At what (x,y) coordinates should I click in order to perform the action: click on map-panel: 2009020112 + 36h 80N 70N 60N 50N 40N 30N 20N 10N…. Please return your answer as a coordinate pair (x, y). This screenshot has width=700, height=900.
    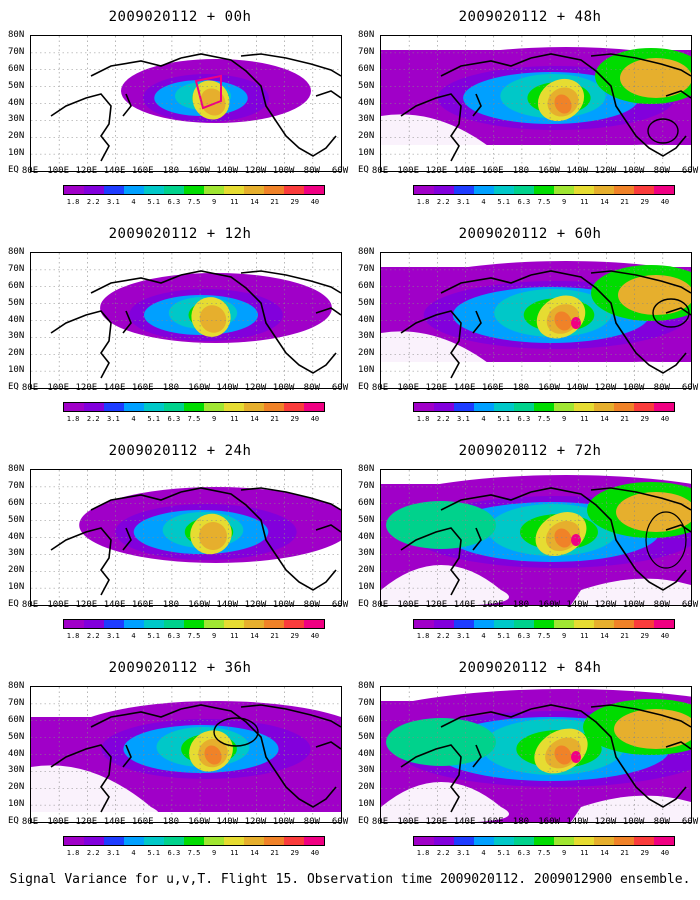
    Looking at the image, I should click on (179, 763).